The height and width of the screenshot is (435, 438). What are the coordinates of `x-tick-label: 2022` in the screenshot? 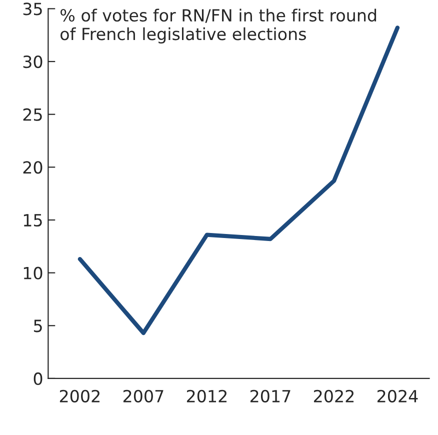 It's located at (334, 396).